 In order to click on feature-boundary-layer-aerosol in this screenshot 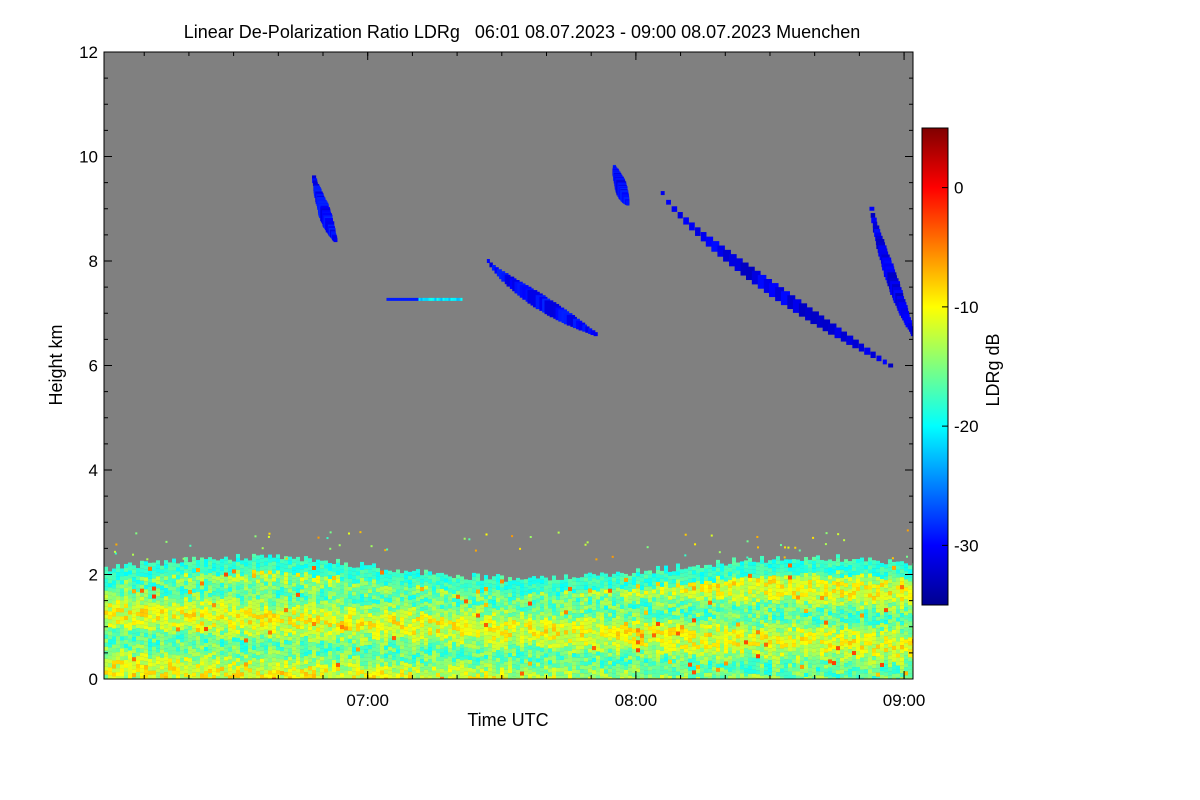, I will do `click(508, 604)`.